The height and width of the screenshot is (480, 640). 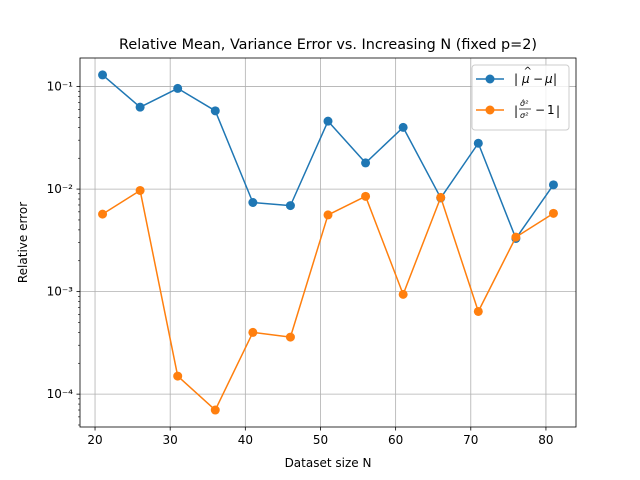 I want to click on y-tick-label: 10⁻¹, so click(x=60, y=87).